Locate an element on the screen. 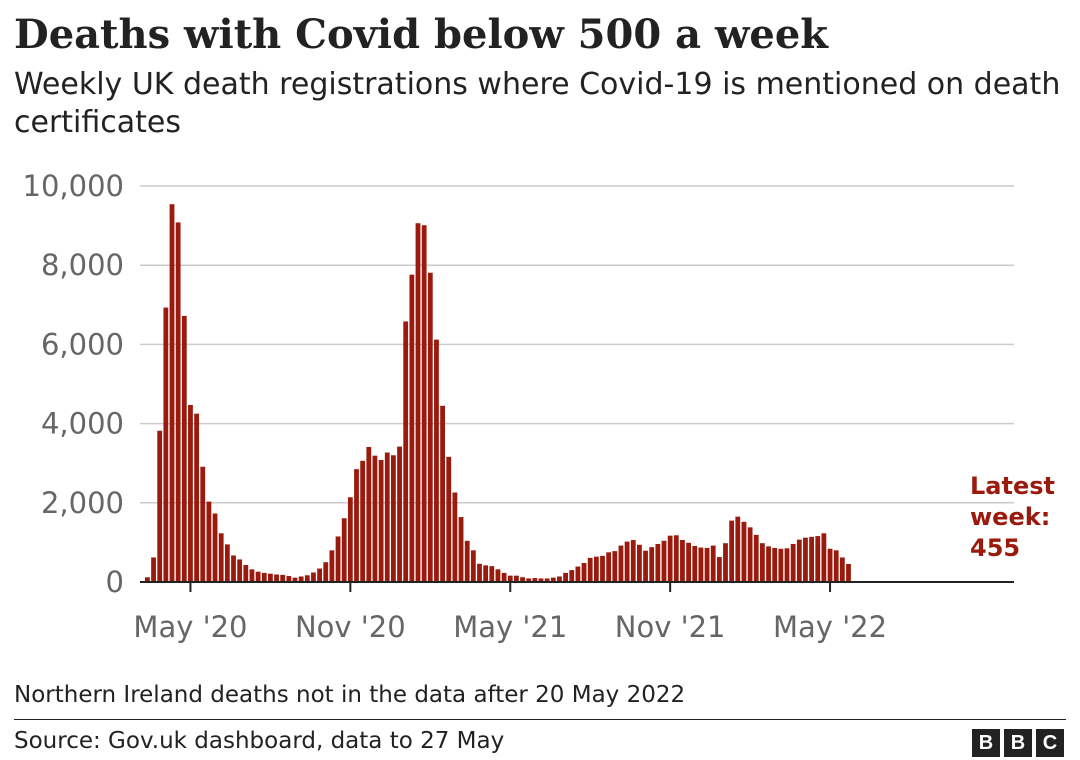 The image size is (1080, 760). x-tick-label: Nov '21 is located at coordinates (670, 627).